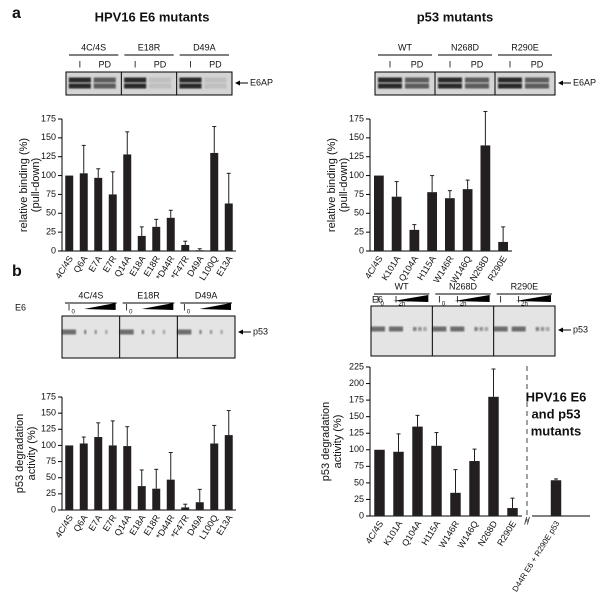 The height and width of the screenshot is (596, 612). Describe the element at coordinates (359, 232) in the screenshot. I see `y-tick-label: 25` at that location.